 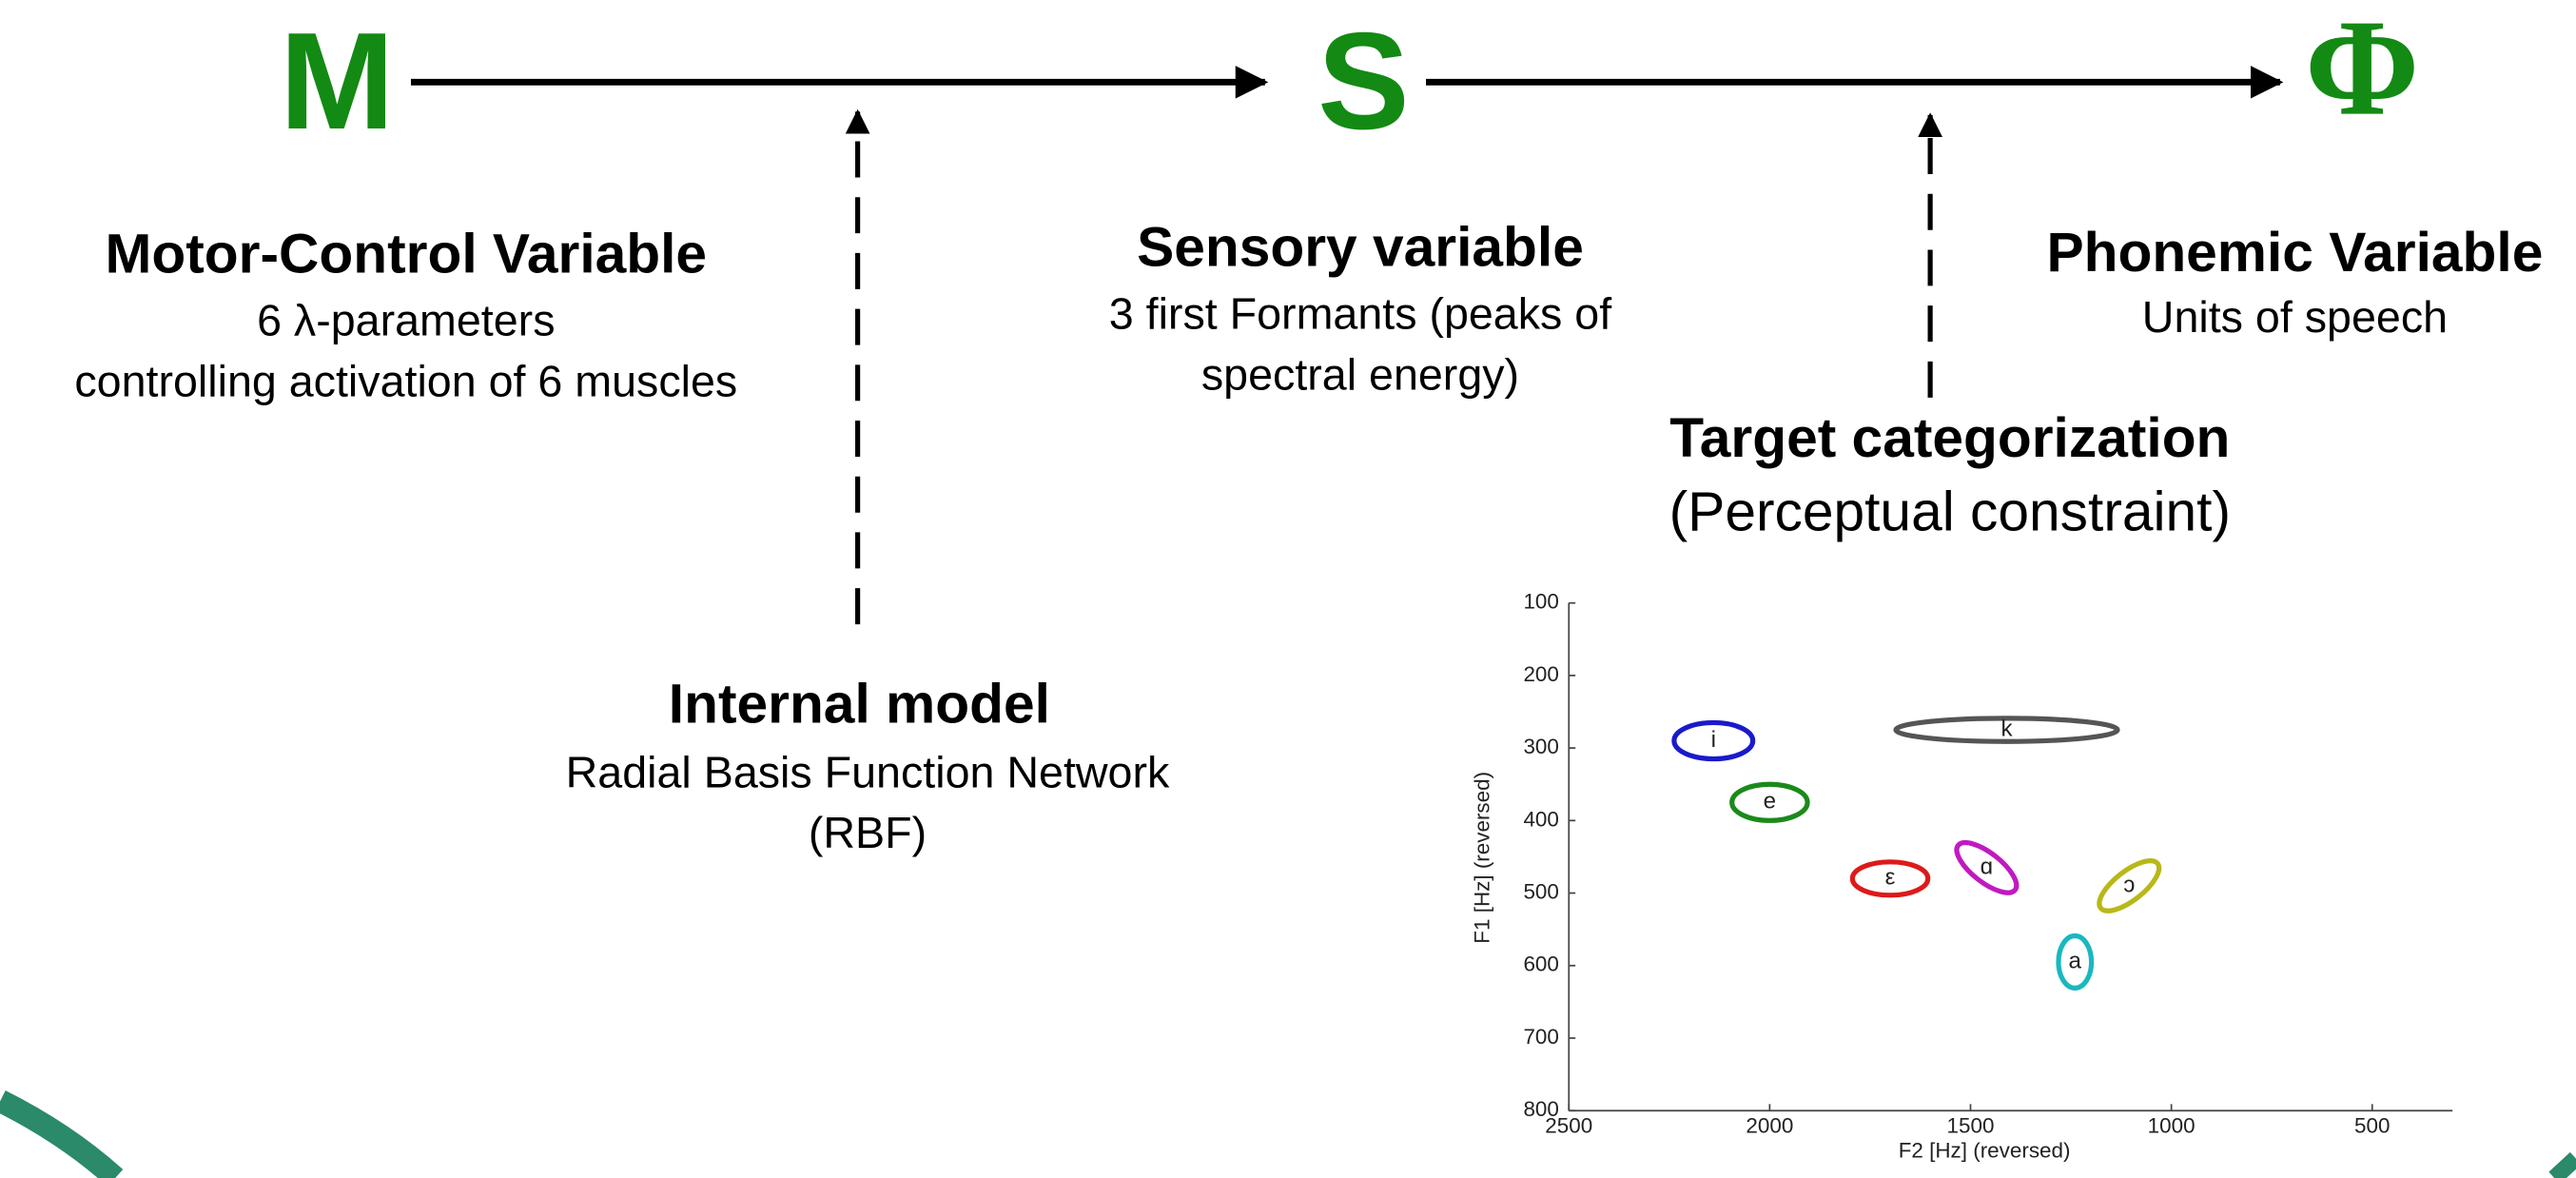 What do you see at coordinates (1541, 891) in the screenshot?
I see `y-tick-label: 500` at bounding box center [1541, 891].